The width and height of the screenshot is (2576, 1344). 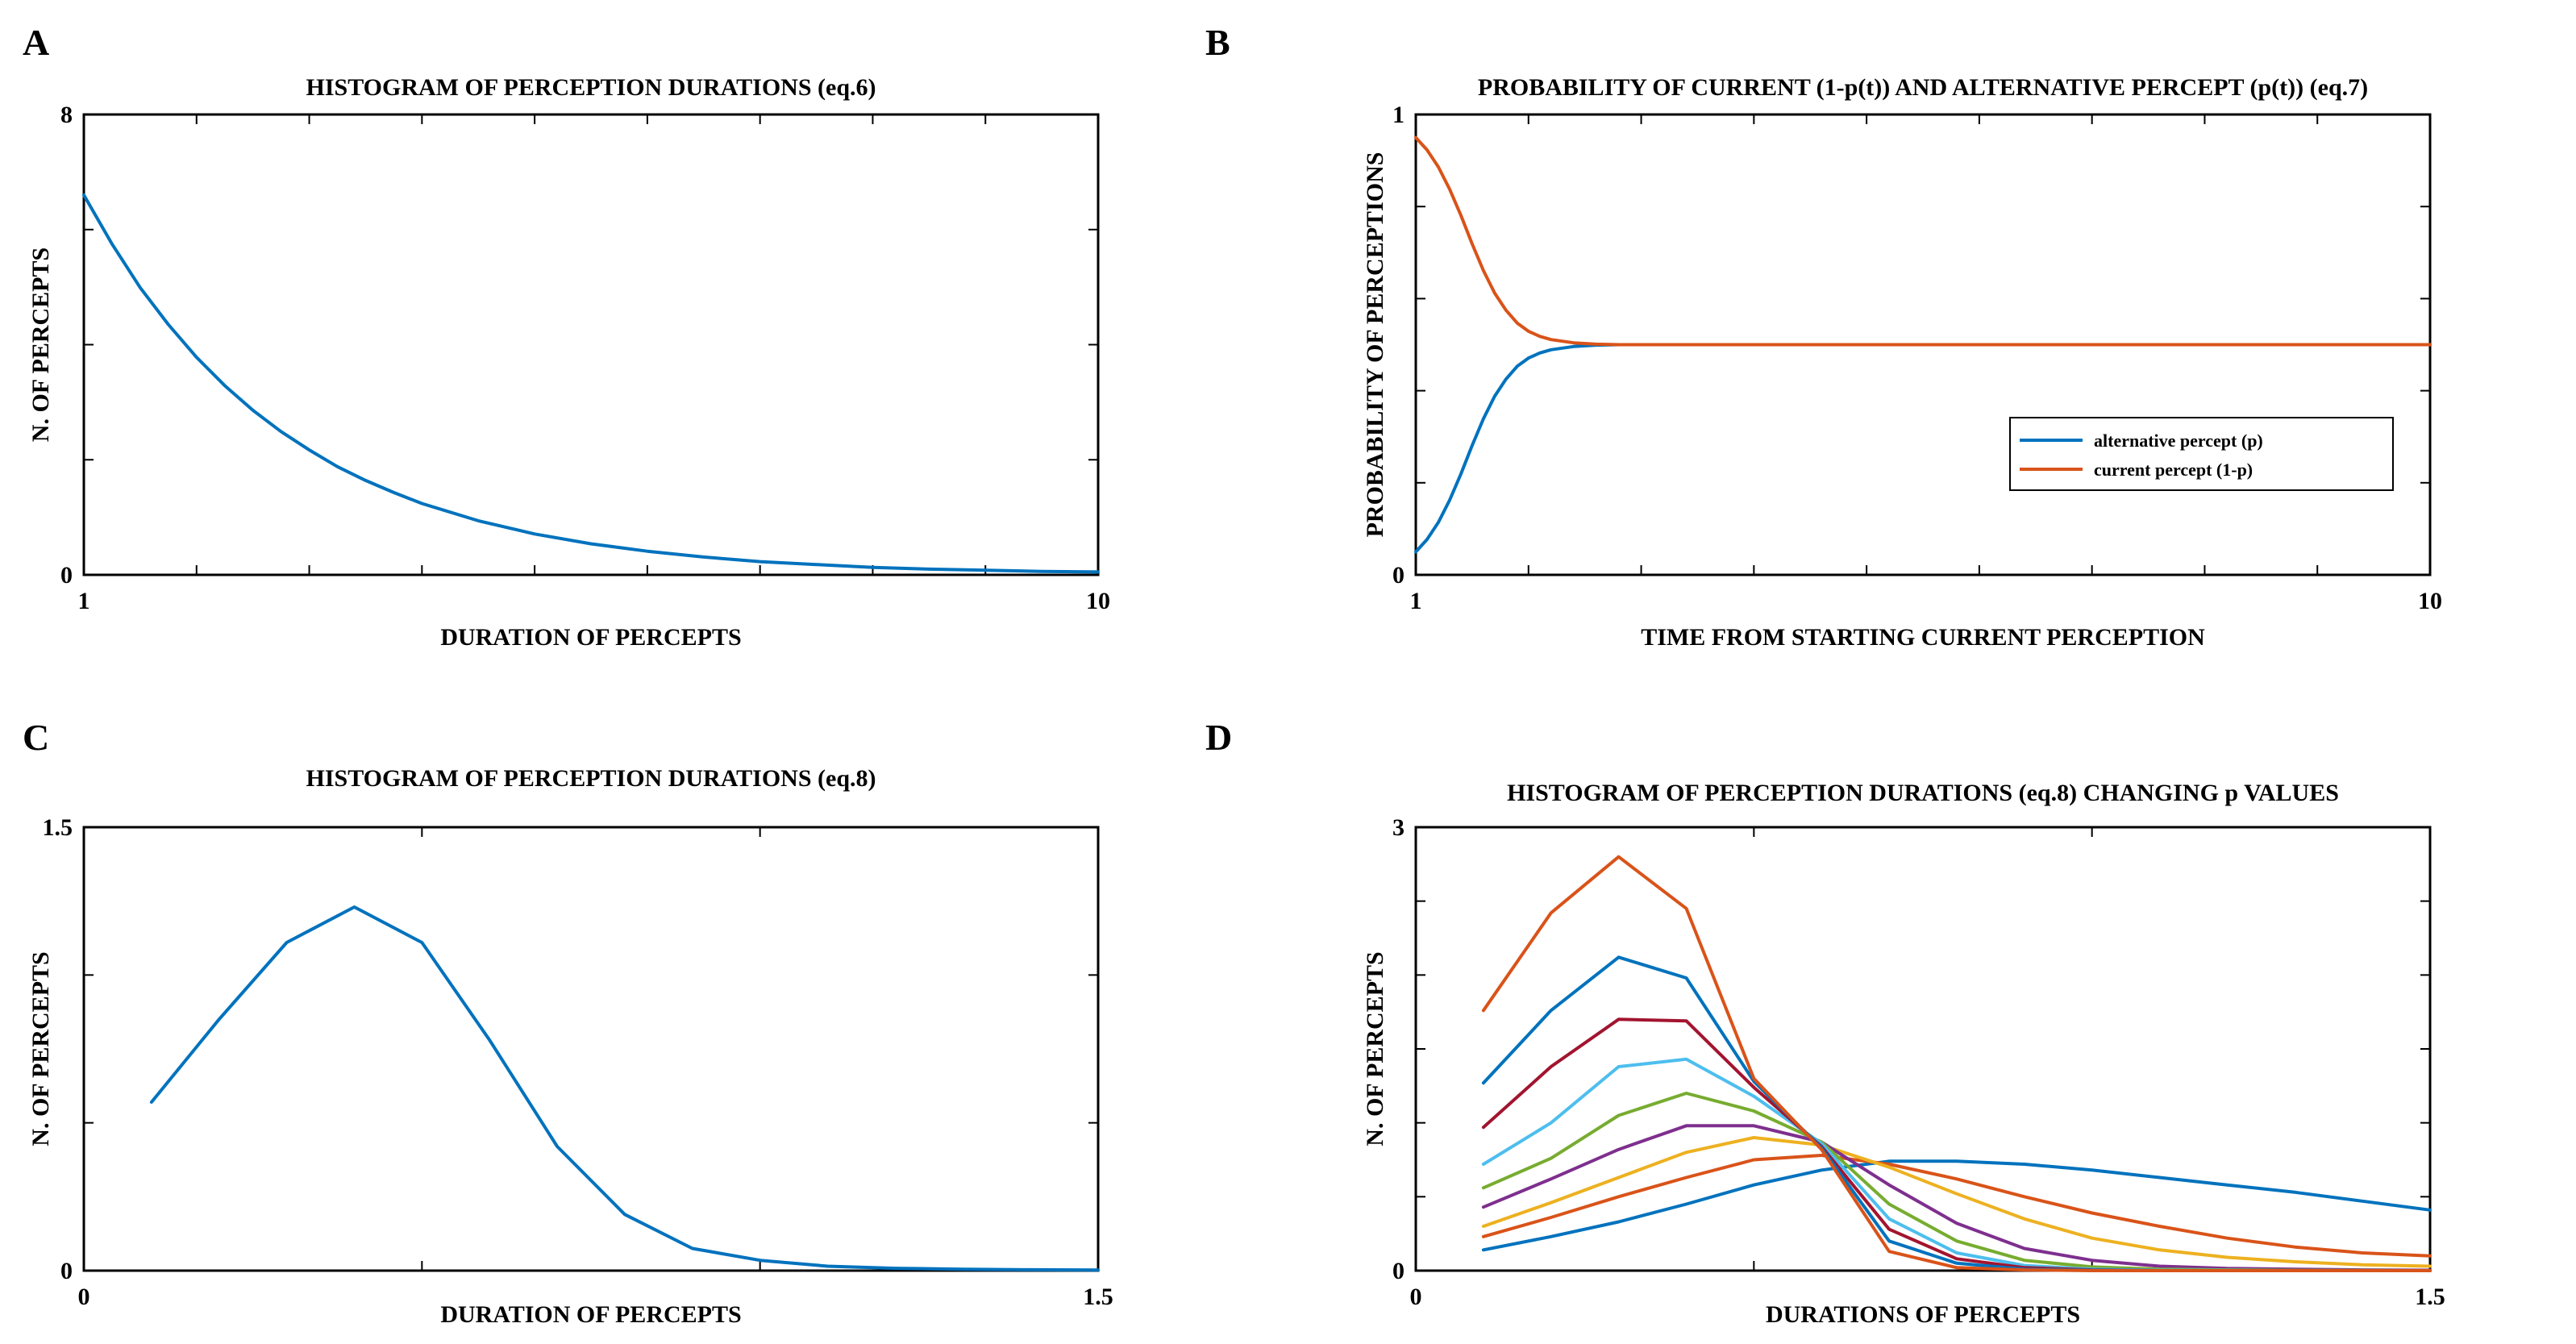 What do you see at coordinates (1923, 637) in the screenshot?
I see `x-axis-label: TIME FROM STARTING CURRENT PERCEPTION` at bounding box center [1923, 637].